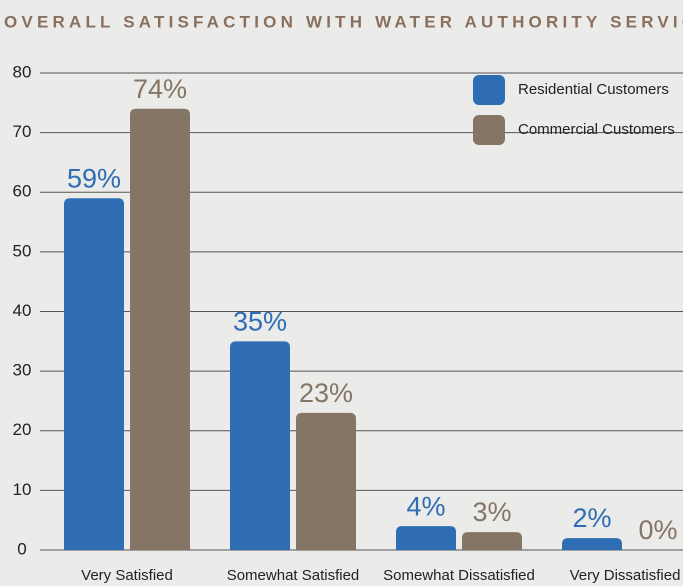 The height and width of the screenshot is (586, 683). Describe the element at coordinates (260, 321) in the screenshot. I see `value-label: 35%` at that location.